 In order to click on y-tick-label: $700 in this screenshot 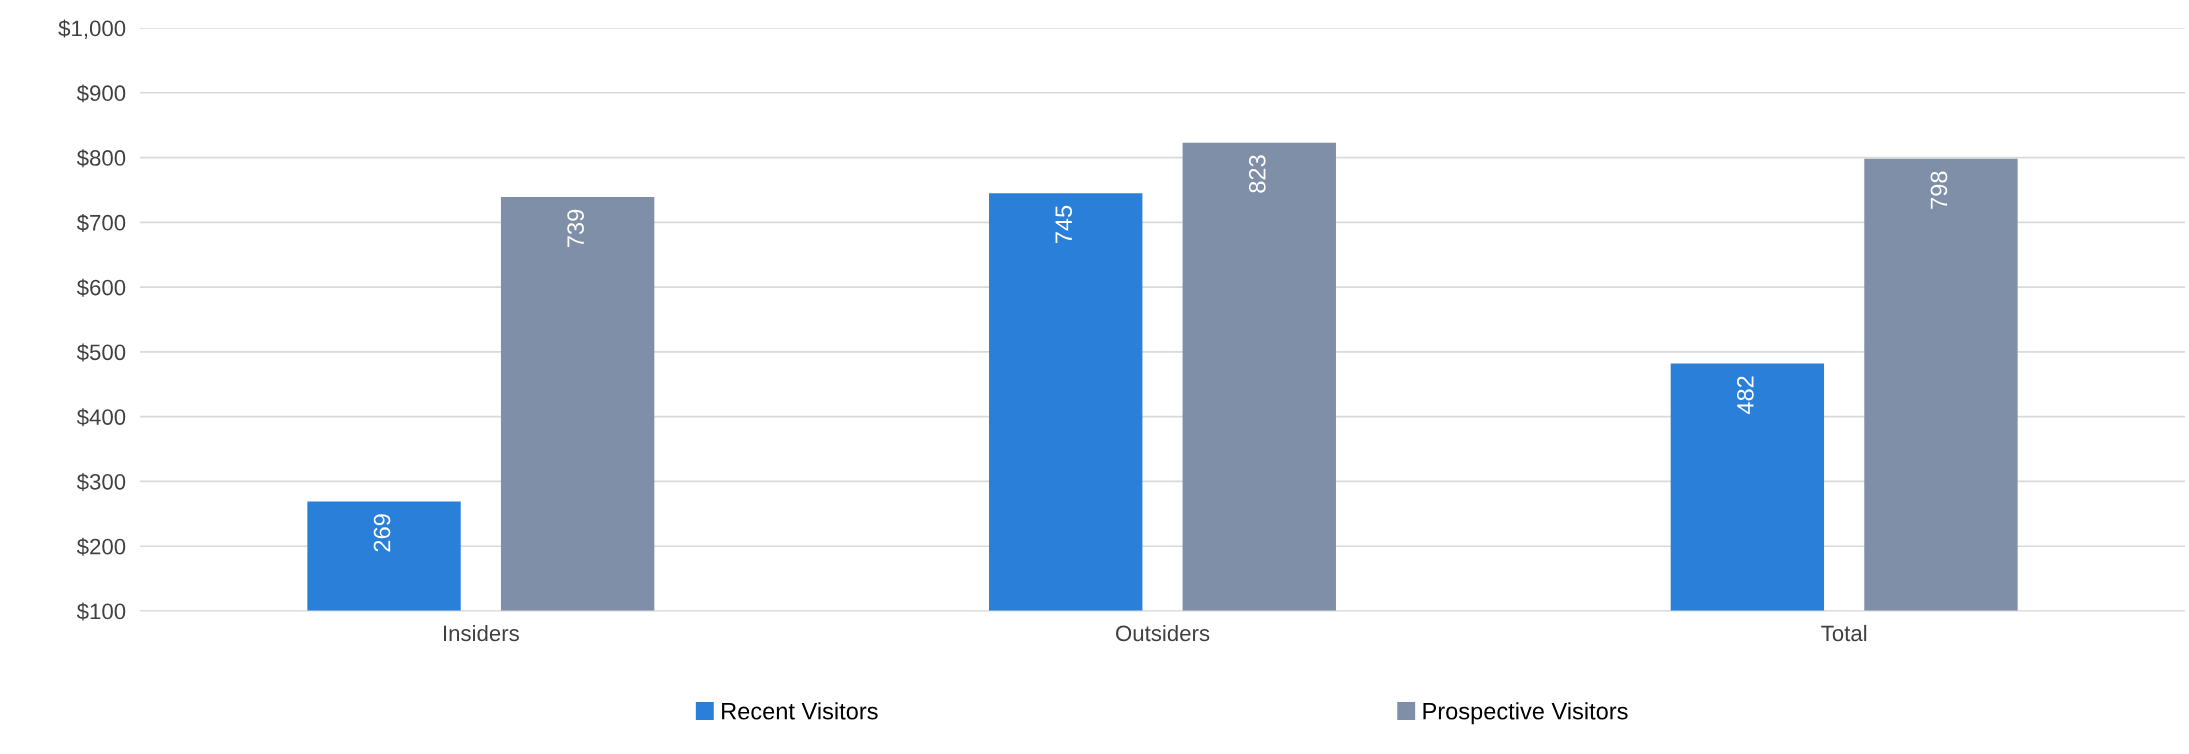, I will do `click(101, 222)`.